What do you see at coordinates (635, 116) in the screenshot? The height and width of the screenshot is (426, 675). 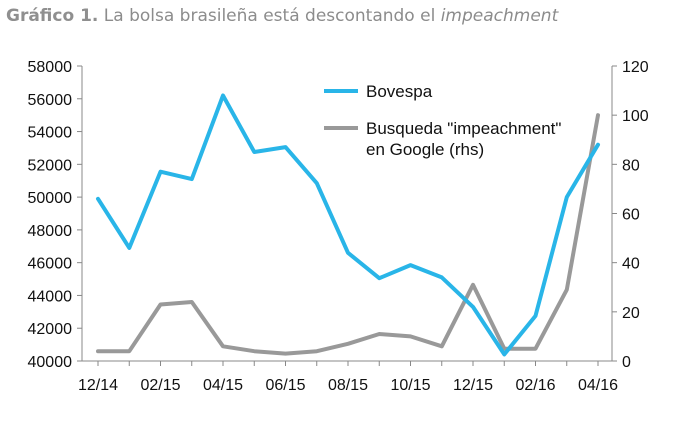 I see `right-y-tick-label: 100` at bounding box center [635, 116].